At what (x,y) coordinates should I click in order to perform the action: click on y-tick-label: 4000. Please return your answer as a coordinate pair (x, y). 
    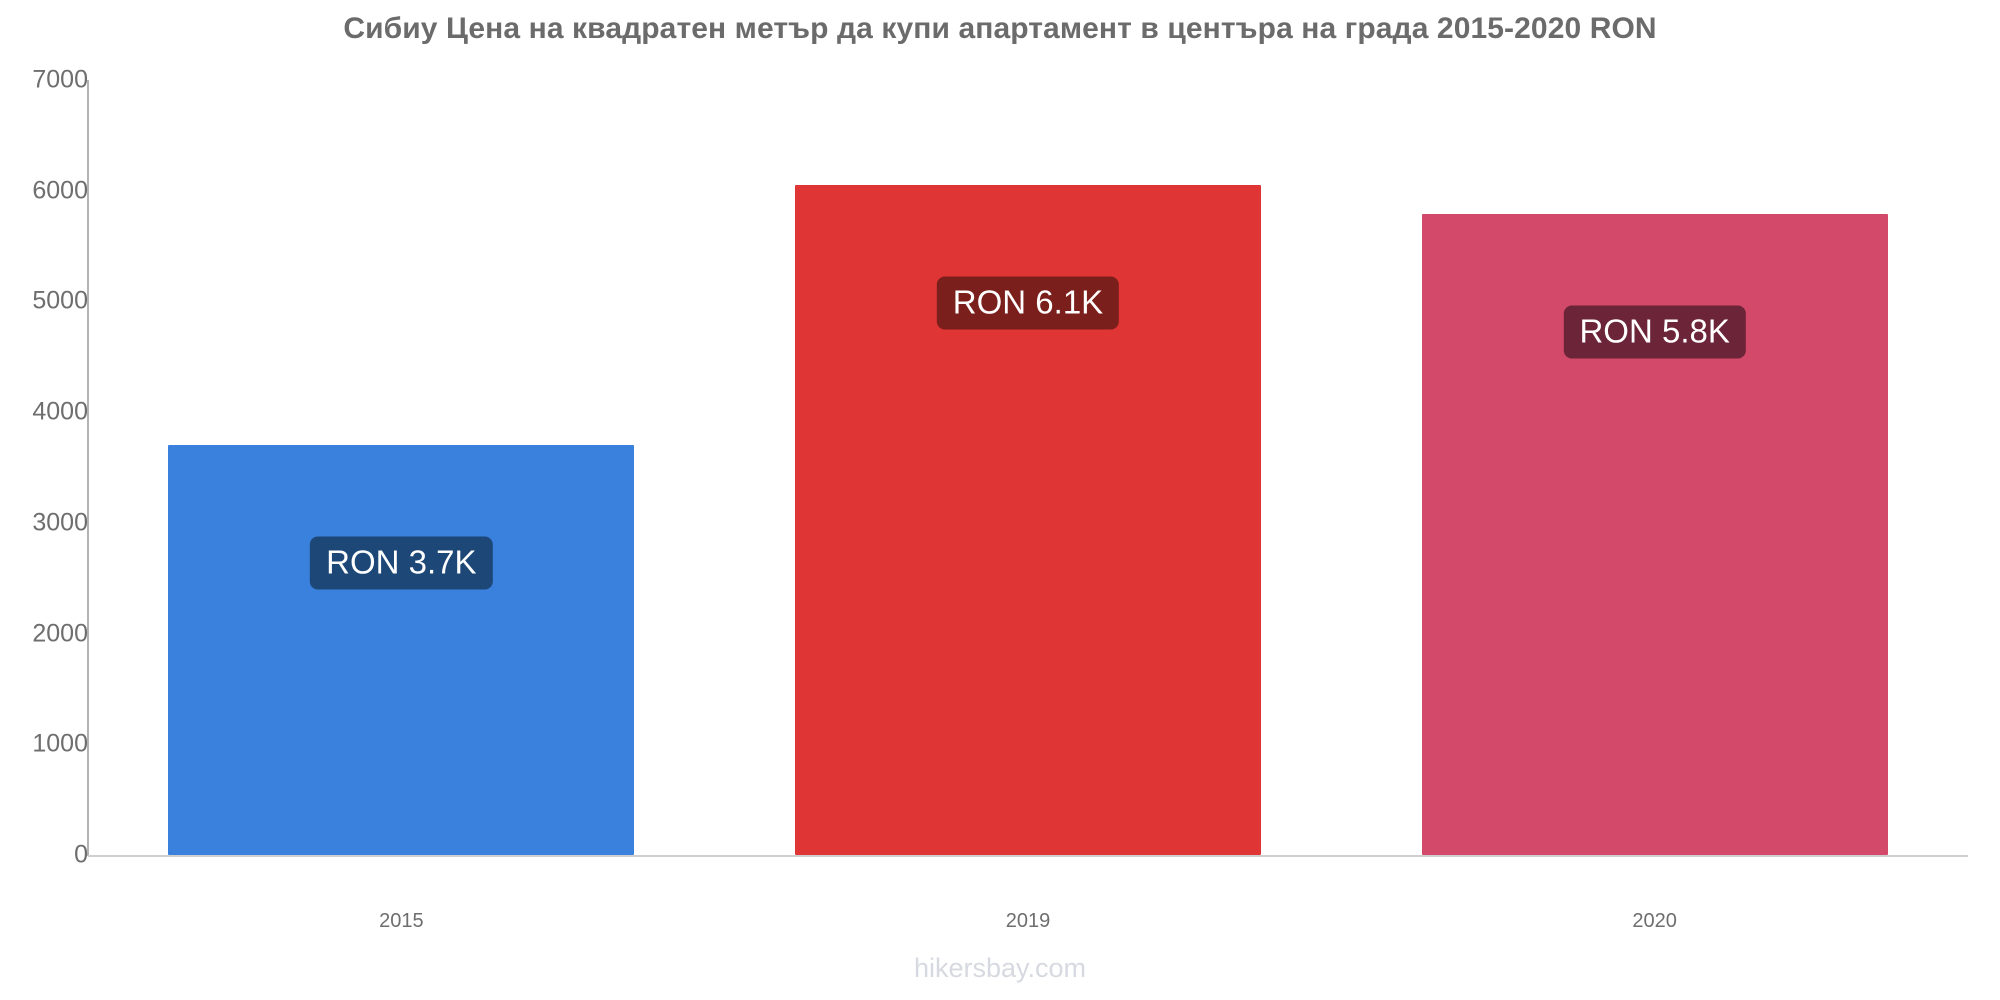
    Looking at the image, I should click on (60, 411).